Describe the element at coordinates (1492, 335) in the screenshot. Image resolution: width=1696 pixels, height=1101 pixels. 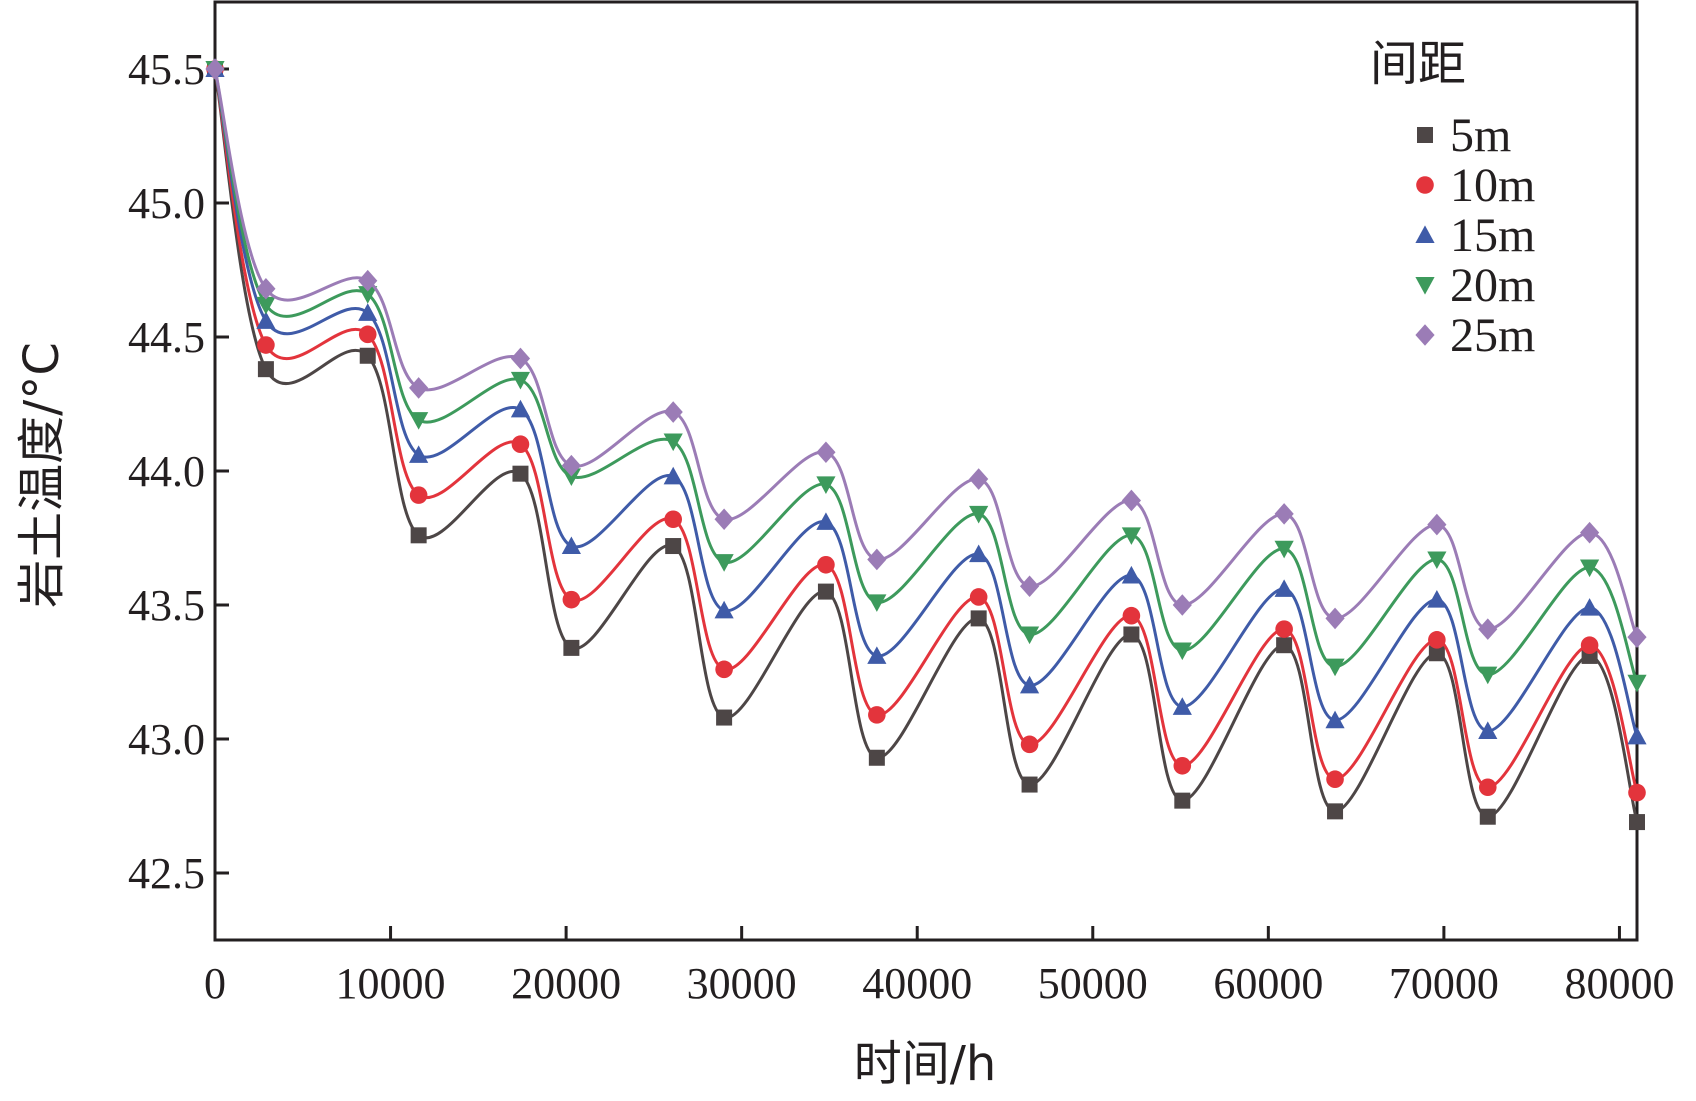
I see `legend-label: 25m` at that location.